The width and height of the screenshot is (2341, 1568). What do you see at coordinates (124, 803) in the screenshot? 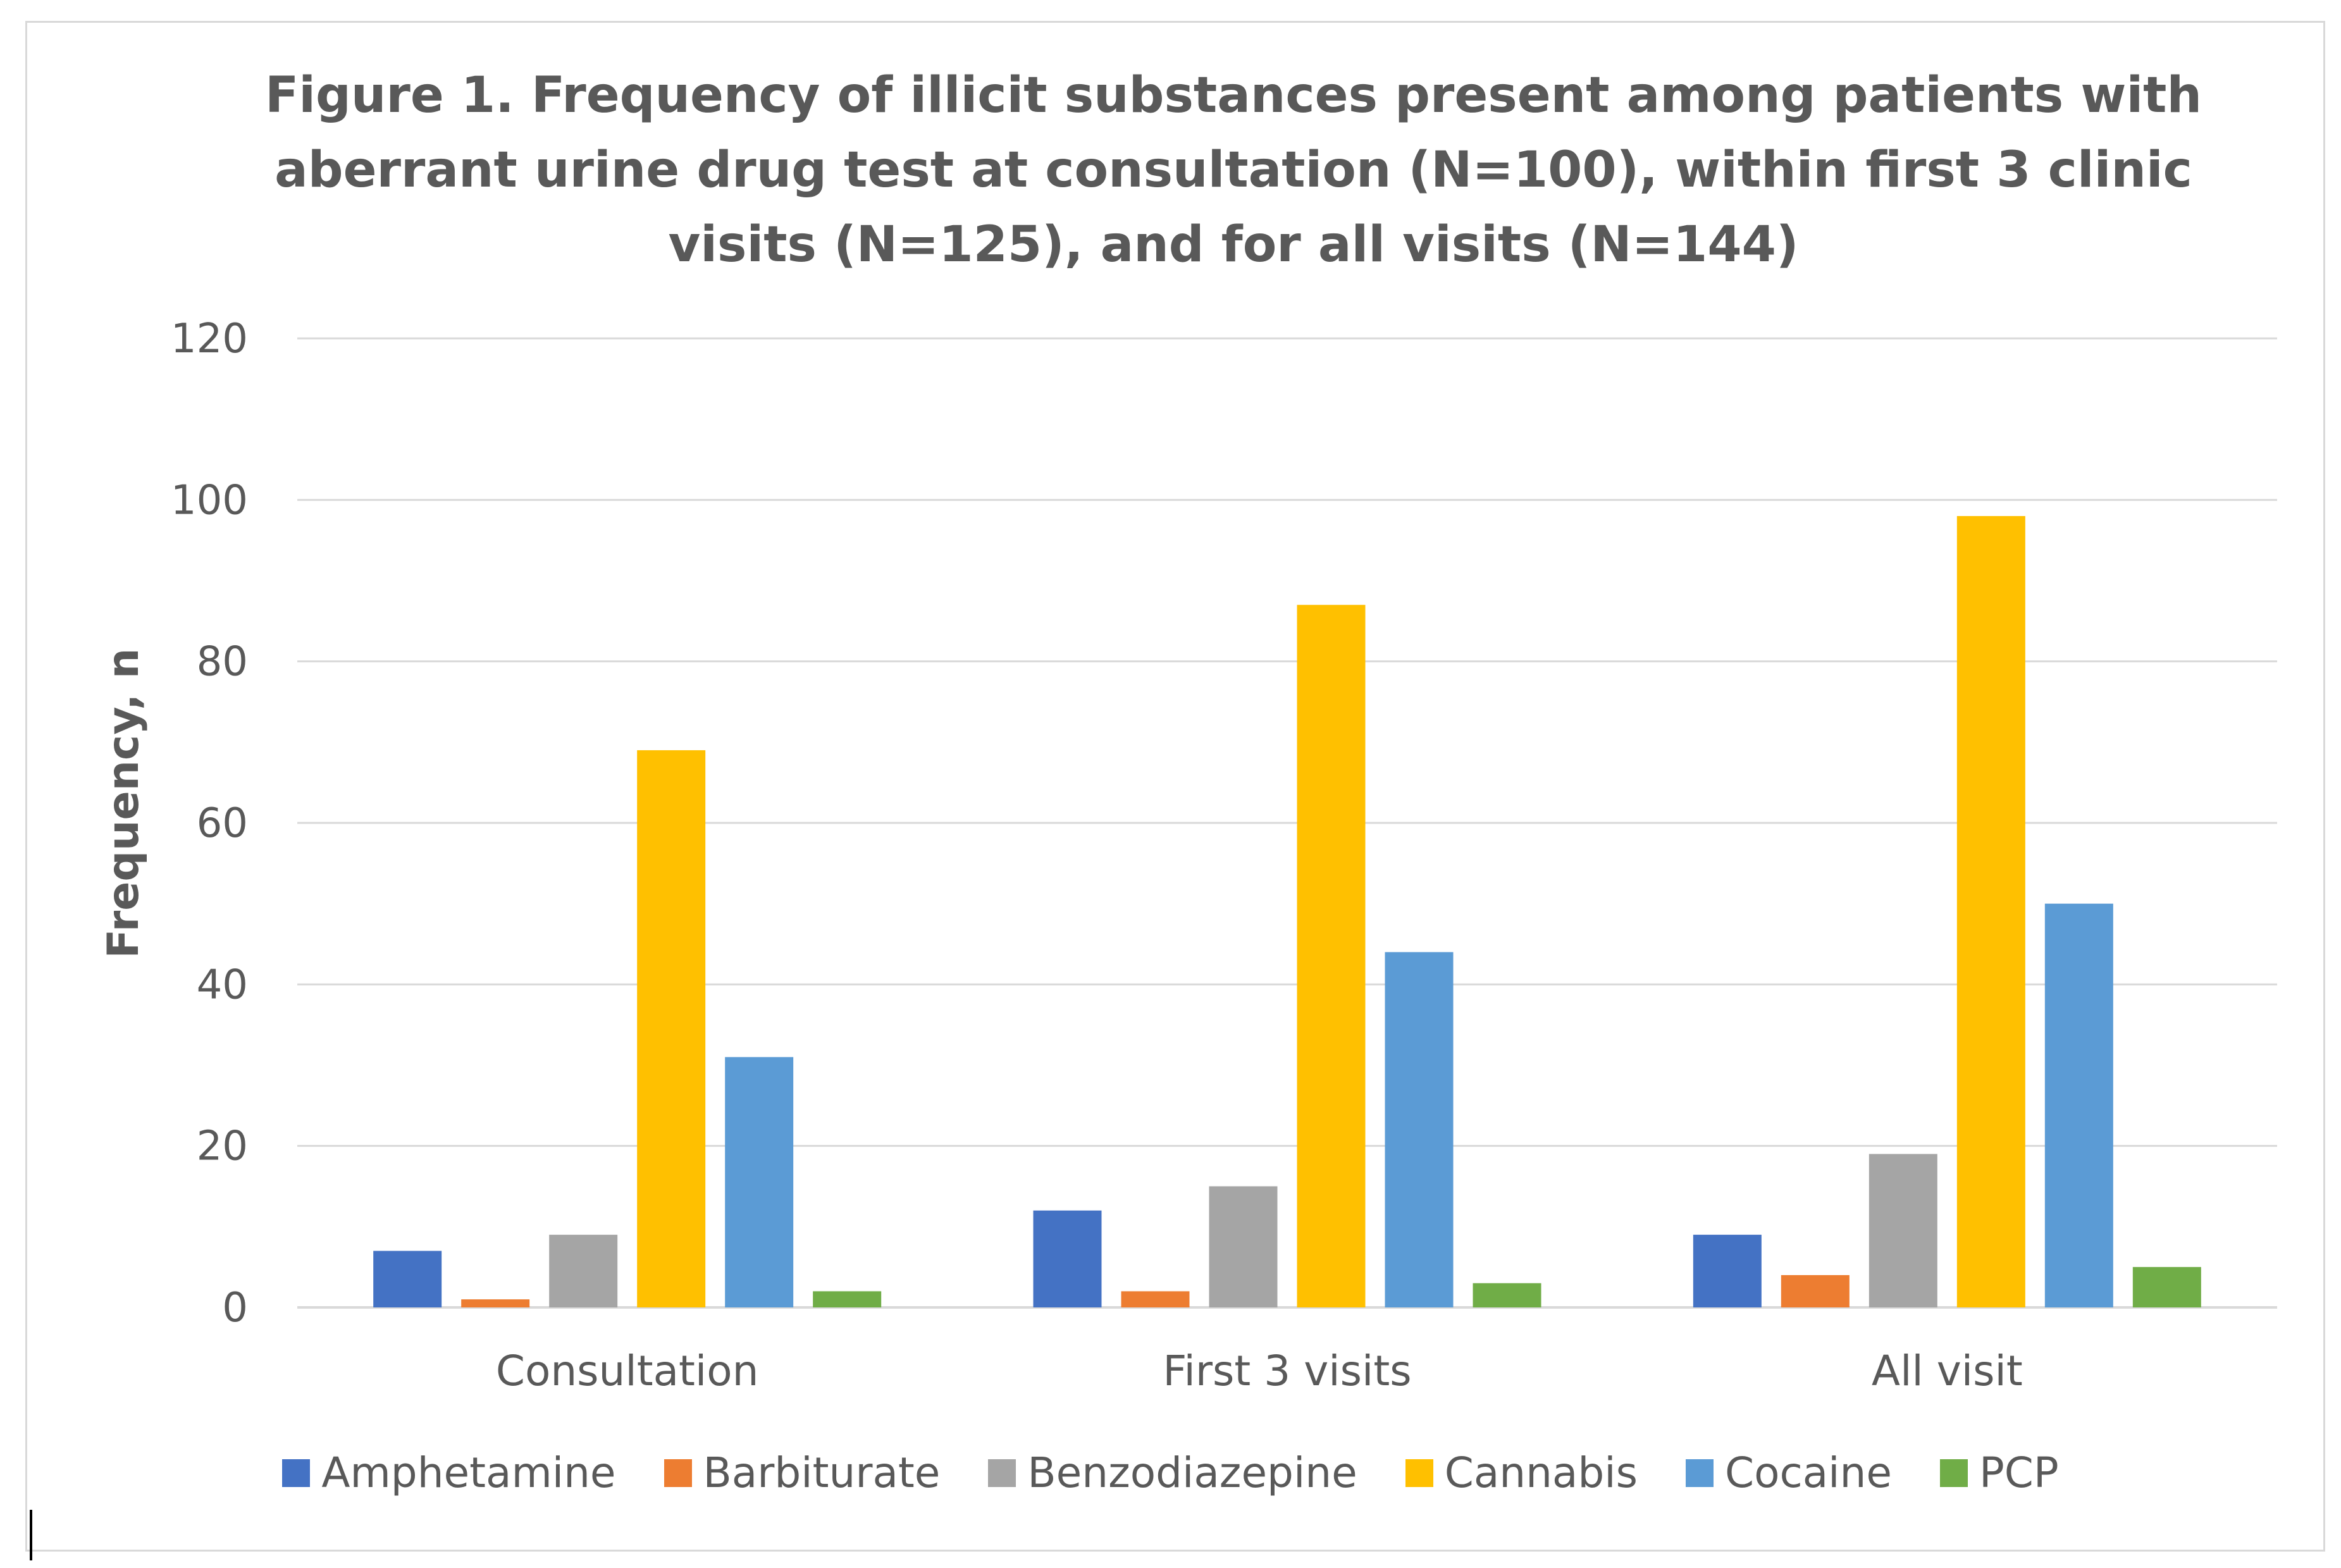
I see `y-axis-title: Frequency, n` at bounding box center [124, 803].